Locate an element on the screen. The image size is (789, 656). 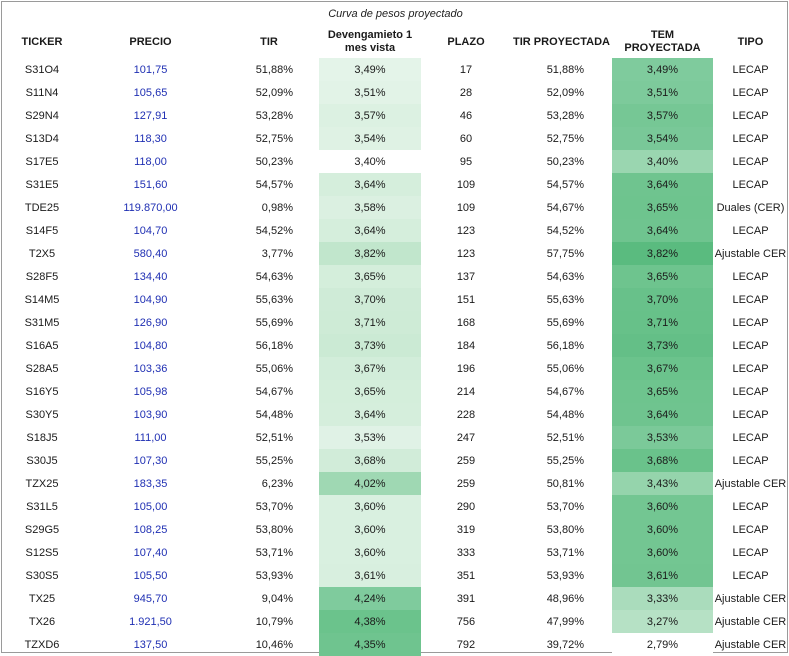
cell-devengamiento: 3,68% is located at coordinates (370, 460).